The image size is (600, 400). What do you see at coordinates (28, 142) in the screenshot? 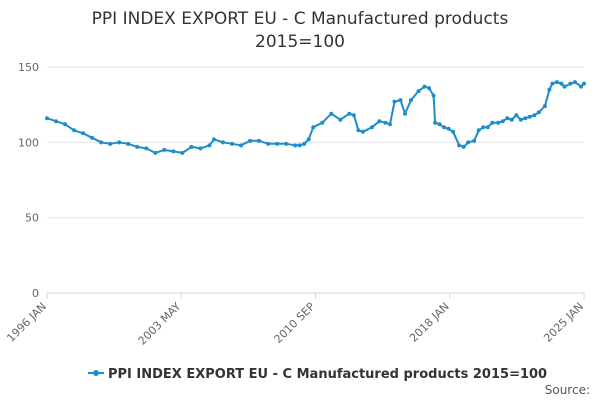
I see `y-tick-label: 100` at bounding box center [28, 142].